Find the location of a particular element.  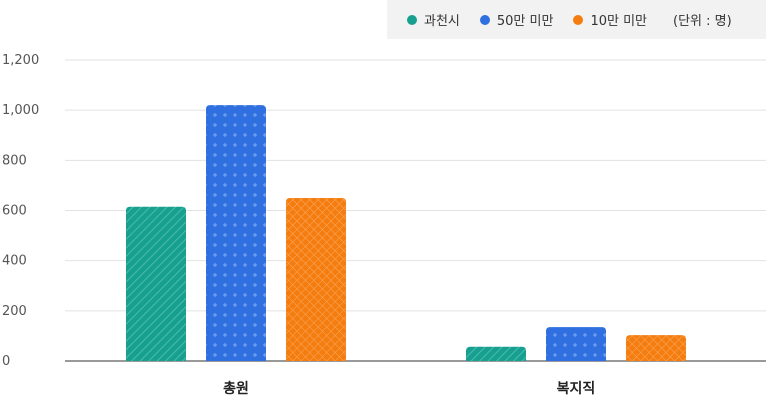

y-tick-label: 400 is located at coordinates (14, 261).